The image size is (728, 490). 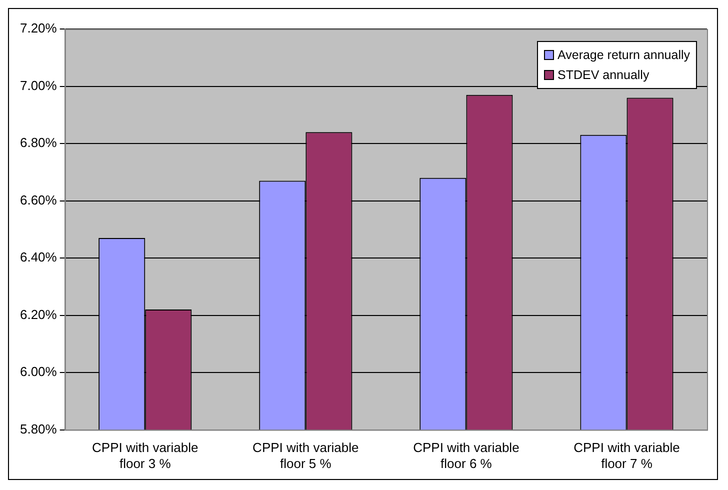 What do you see at coordinates (39, 200) in the screenshot?
I see `y-tick-label: 6.60%` at bounding box center [39, 200].